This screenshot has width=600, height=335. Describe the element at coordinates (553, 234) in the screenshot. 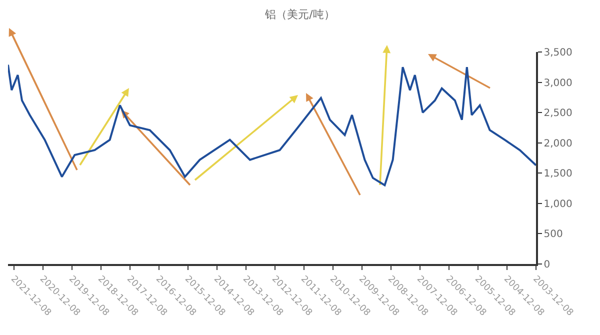

I see `y-tick-label: 500` at that location.